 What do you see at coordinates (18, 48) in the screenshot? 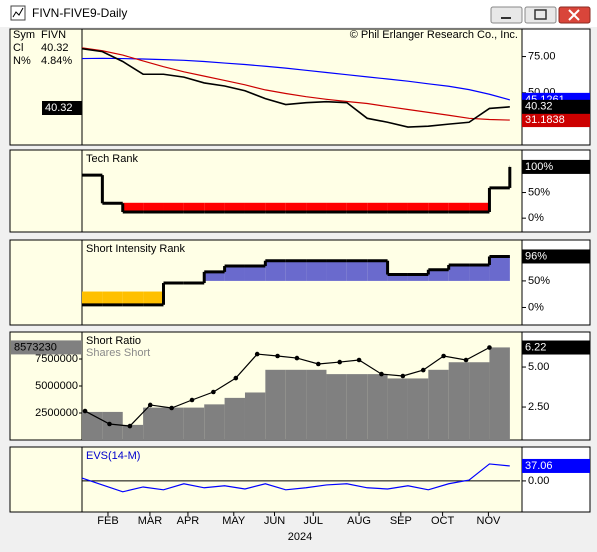
I see `header-key: Cl` at bounding box center [18, 48].